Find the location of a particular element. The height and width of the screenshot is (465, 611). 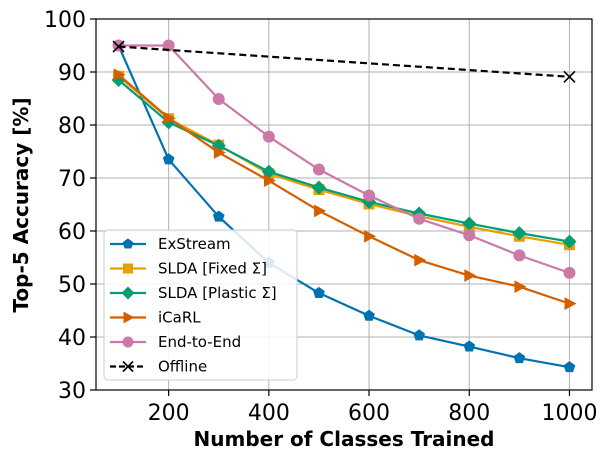

legend-label: End-to-End is located at coordinates (199, 342).